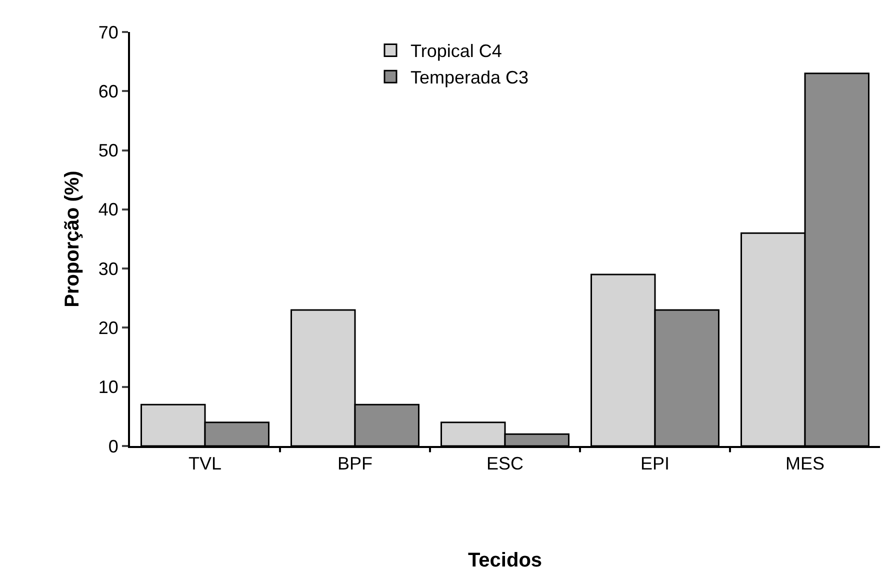  What do you see at coordinates (205, 464) in the screenshot?
I see `x-tick-label: TVL` at bounding box center [205, 464].